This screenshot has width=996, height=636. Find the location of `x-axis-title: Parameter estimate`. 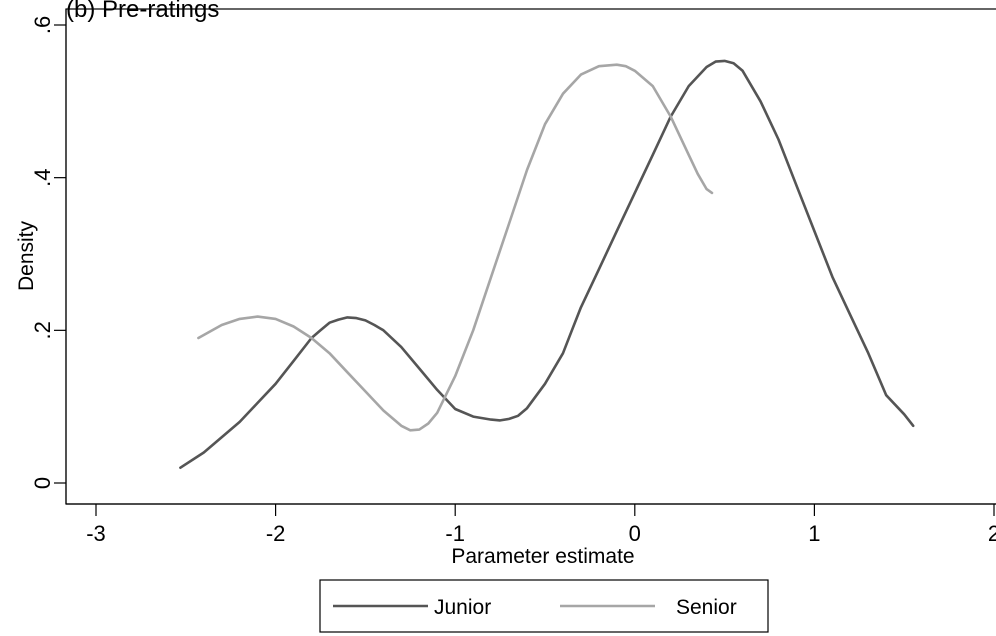

x-axis-title: Parameter estimate is located at coordinates (542, 556).